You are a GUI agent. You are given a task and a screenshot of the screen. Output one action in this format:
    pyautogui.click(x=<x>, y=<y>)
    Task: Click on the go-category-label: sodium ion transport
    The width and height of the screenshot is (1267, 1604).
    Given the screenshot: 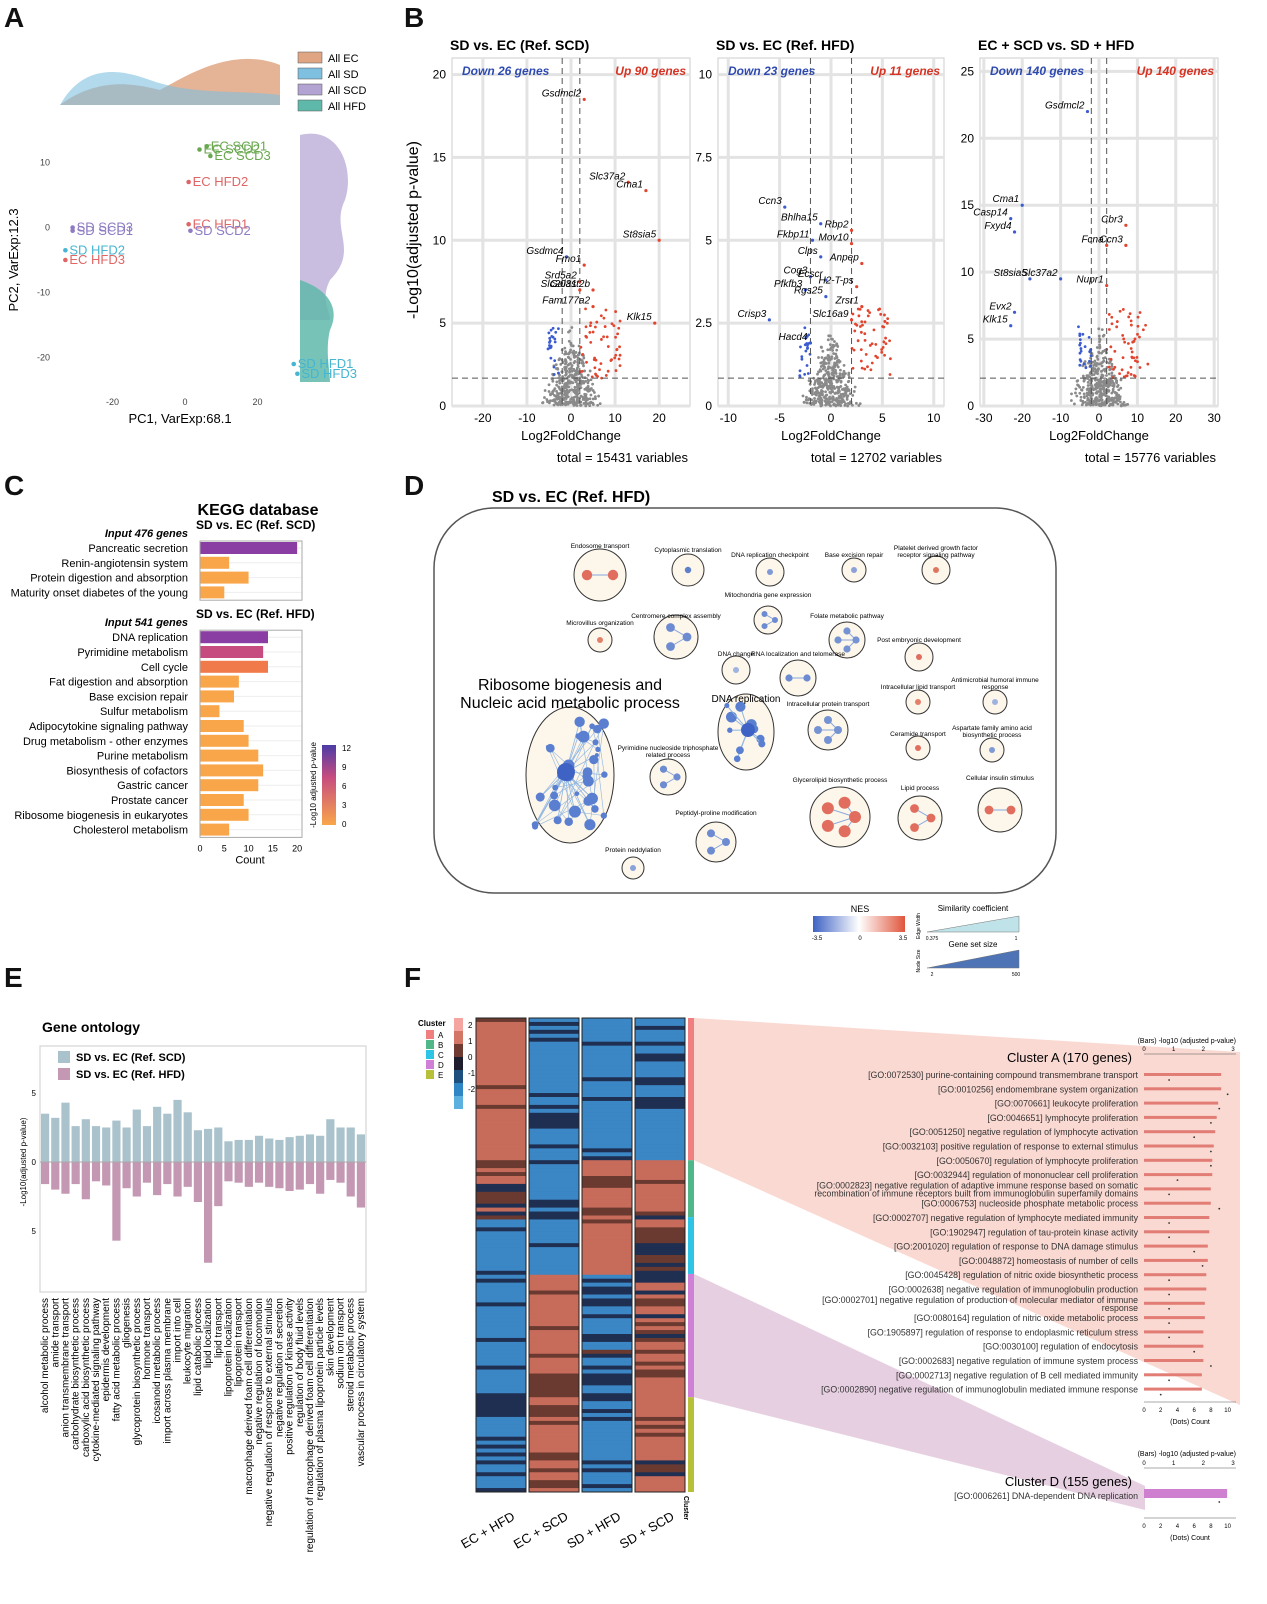 What is the action you would take?
    pyautogui.click(x=341, y=1343)
    